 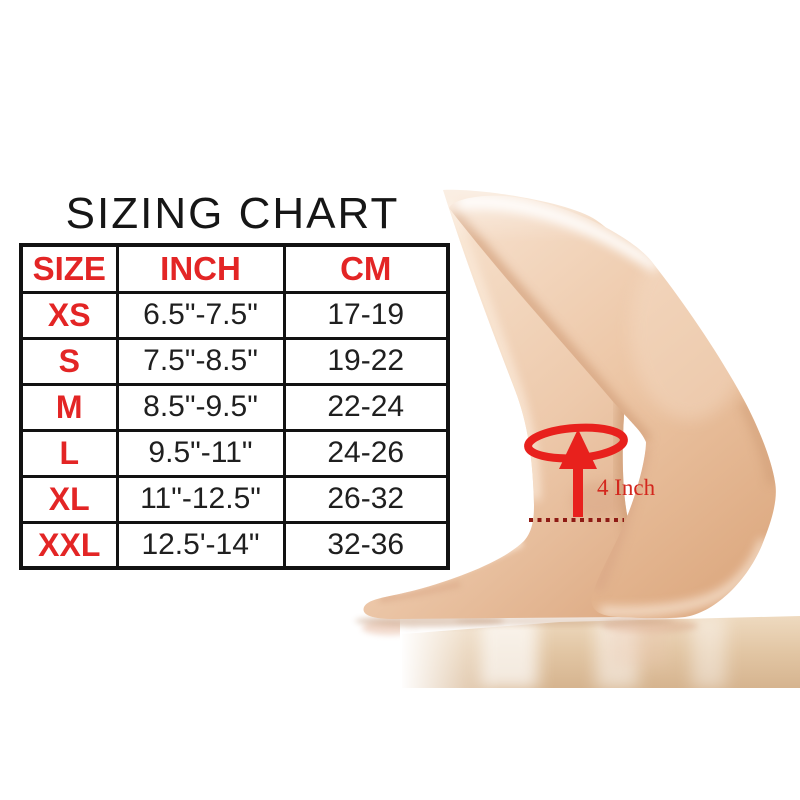 I want to click on measurement-label: 4 Inch, so click(x=626, y=487).